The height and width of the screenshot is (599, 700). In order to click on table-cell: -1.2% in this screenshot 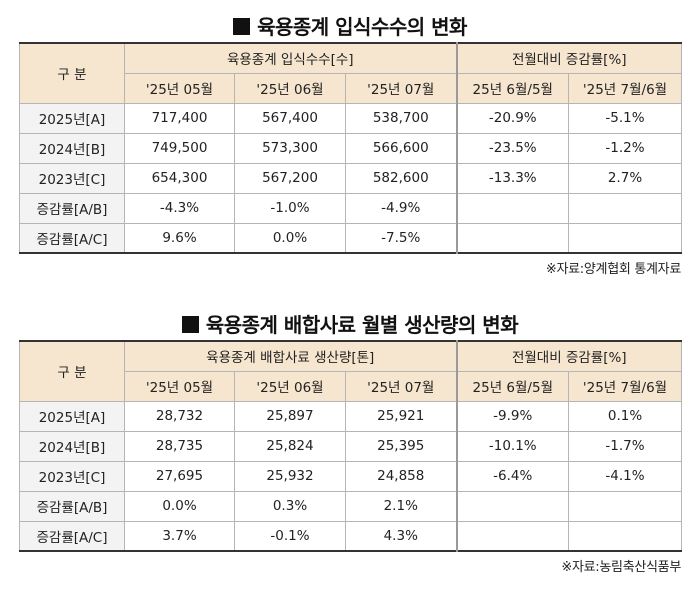, I will do `click(625, 148)`.